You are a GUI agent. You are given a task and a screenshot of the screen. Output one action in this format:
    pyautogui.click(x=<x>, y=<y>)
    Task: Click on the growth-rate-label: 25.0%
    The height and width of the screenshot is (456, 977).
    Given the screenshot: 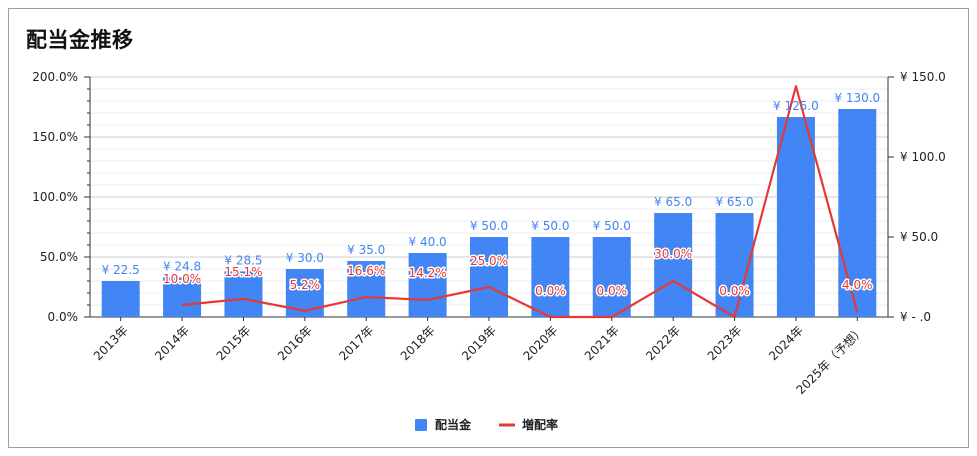 What is the action you would take?
    pyautogui.click(x=489, y=261)
    